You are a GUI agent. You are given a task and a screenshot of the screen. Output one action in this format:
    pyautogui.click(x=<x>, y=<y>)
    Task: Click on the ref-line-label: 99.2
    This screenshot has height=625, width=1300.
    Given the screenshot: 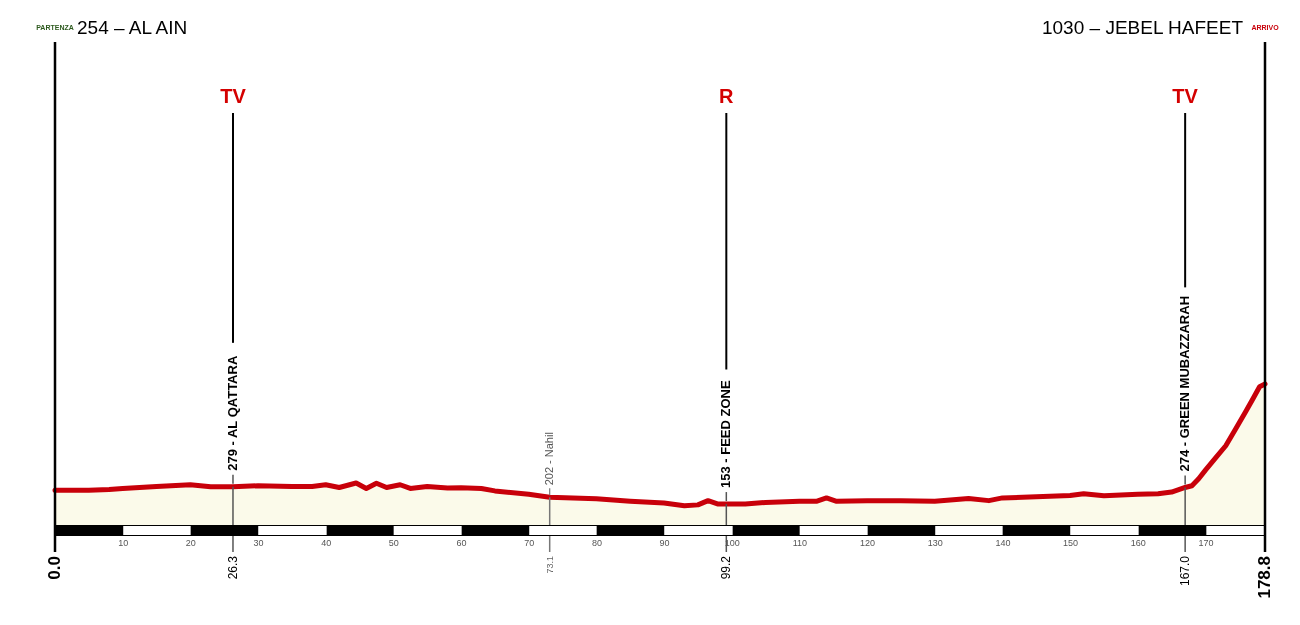 What is the action you would take?
    pyautogui.click(x=726, y=567)
    